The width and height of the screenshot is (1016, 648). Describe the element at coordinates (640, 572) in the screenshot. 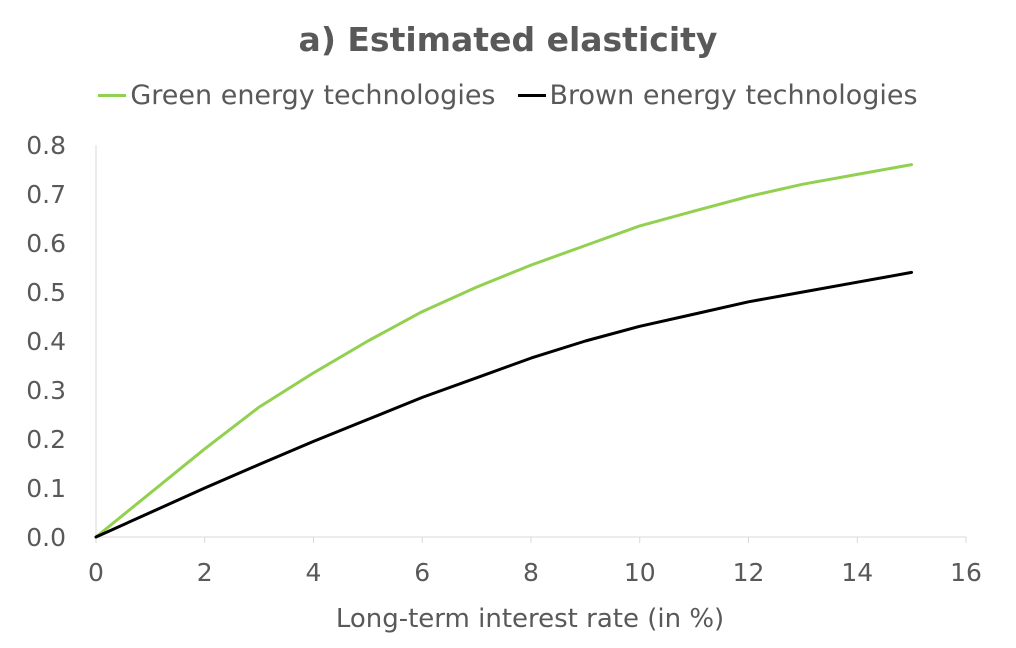

I see `x-tick-label: 10` at that location.